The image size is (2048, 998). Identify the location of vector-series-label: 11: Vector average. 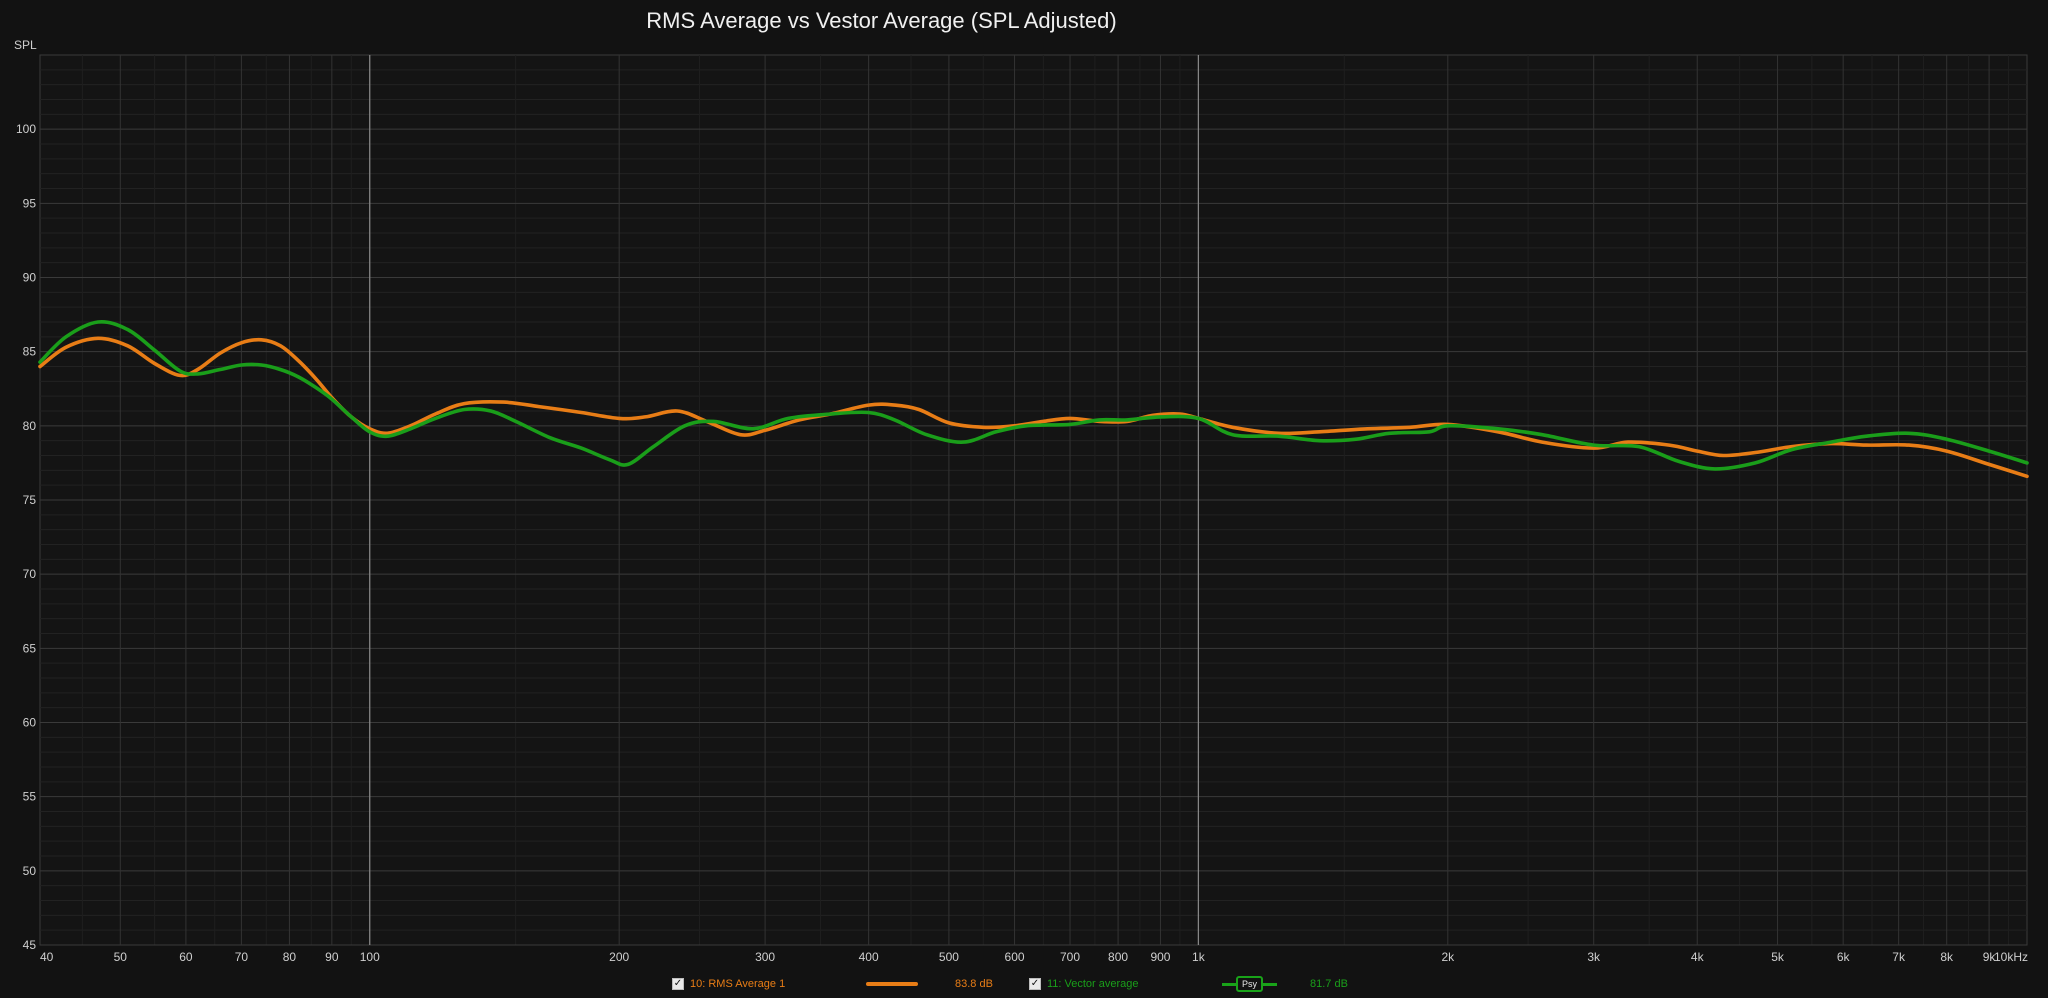
(1093, 984).